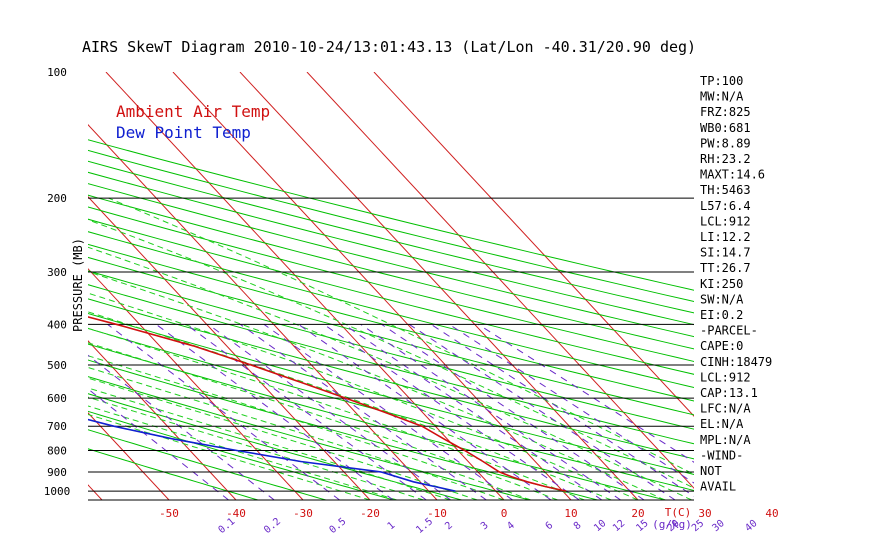 Image resolution: width=870 pixels, height=560 pixels. What do you see at coordinates (183, 132) in the screenshot?
I see `legend-dew-point-temp: Dew Point Temp` at bounding box center [183, 132].